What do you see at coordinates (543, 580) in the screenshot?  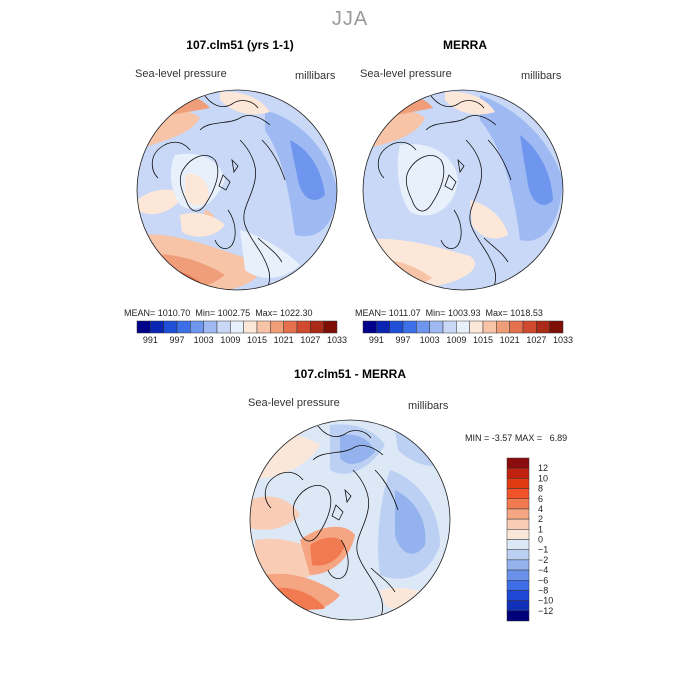 I see `panel3-colorbar-tick-label: −6` at bounding box center [543, 580].